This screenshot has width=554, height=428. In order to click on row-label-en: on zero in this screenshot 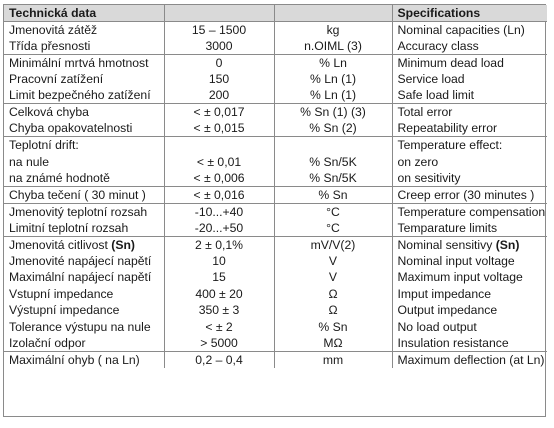, I will do `click(418, 161)`.